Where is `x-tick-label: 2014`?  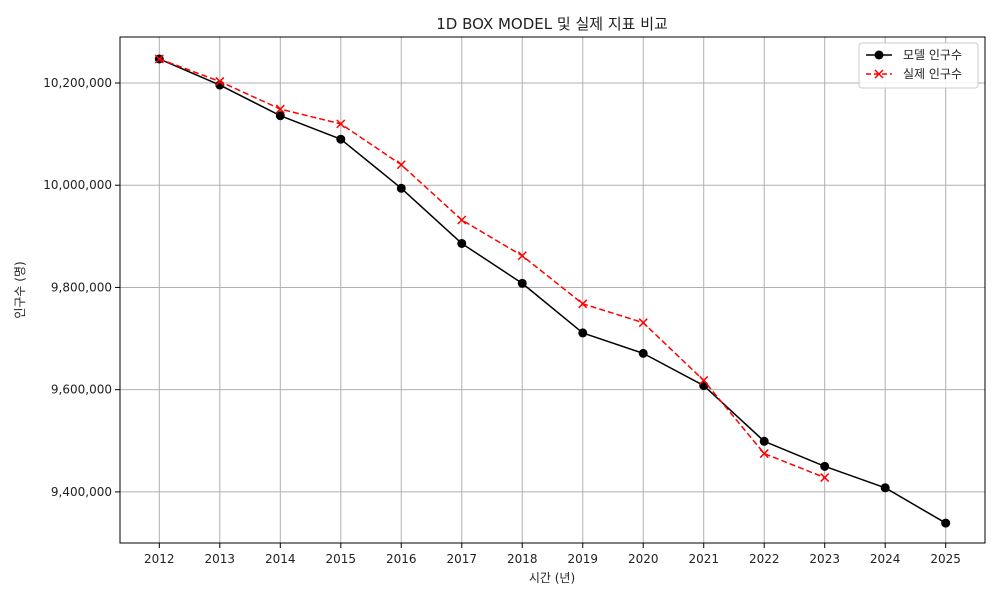 x-tick-label: 2014 is located at coordinates (280, 559).